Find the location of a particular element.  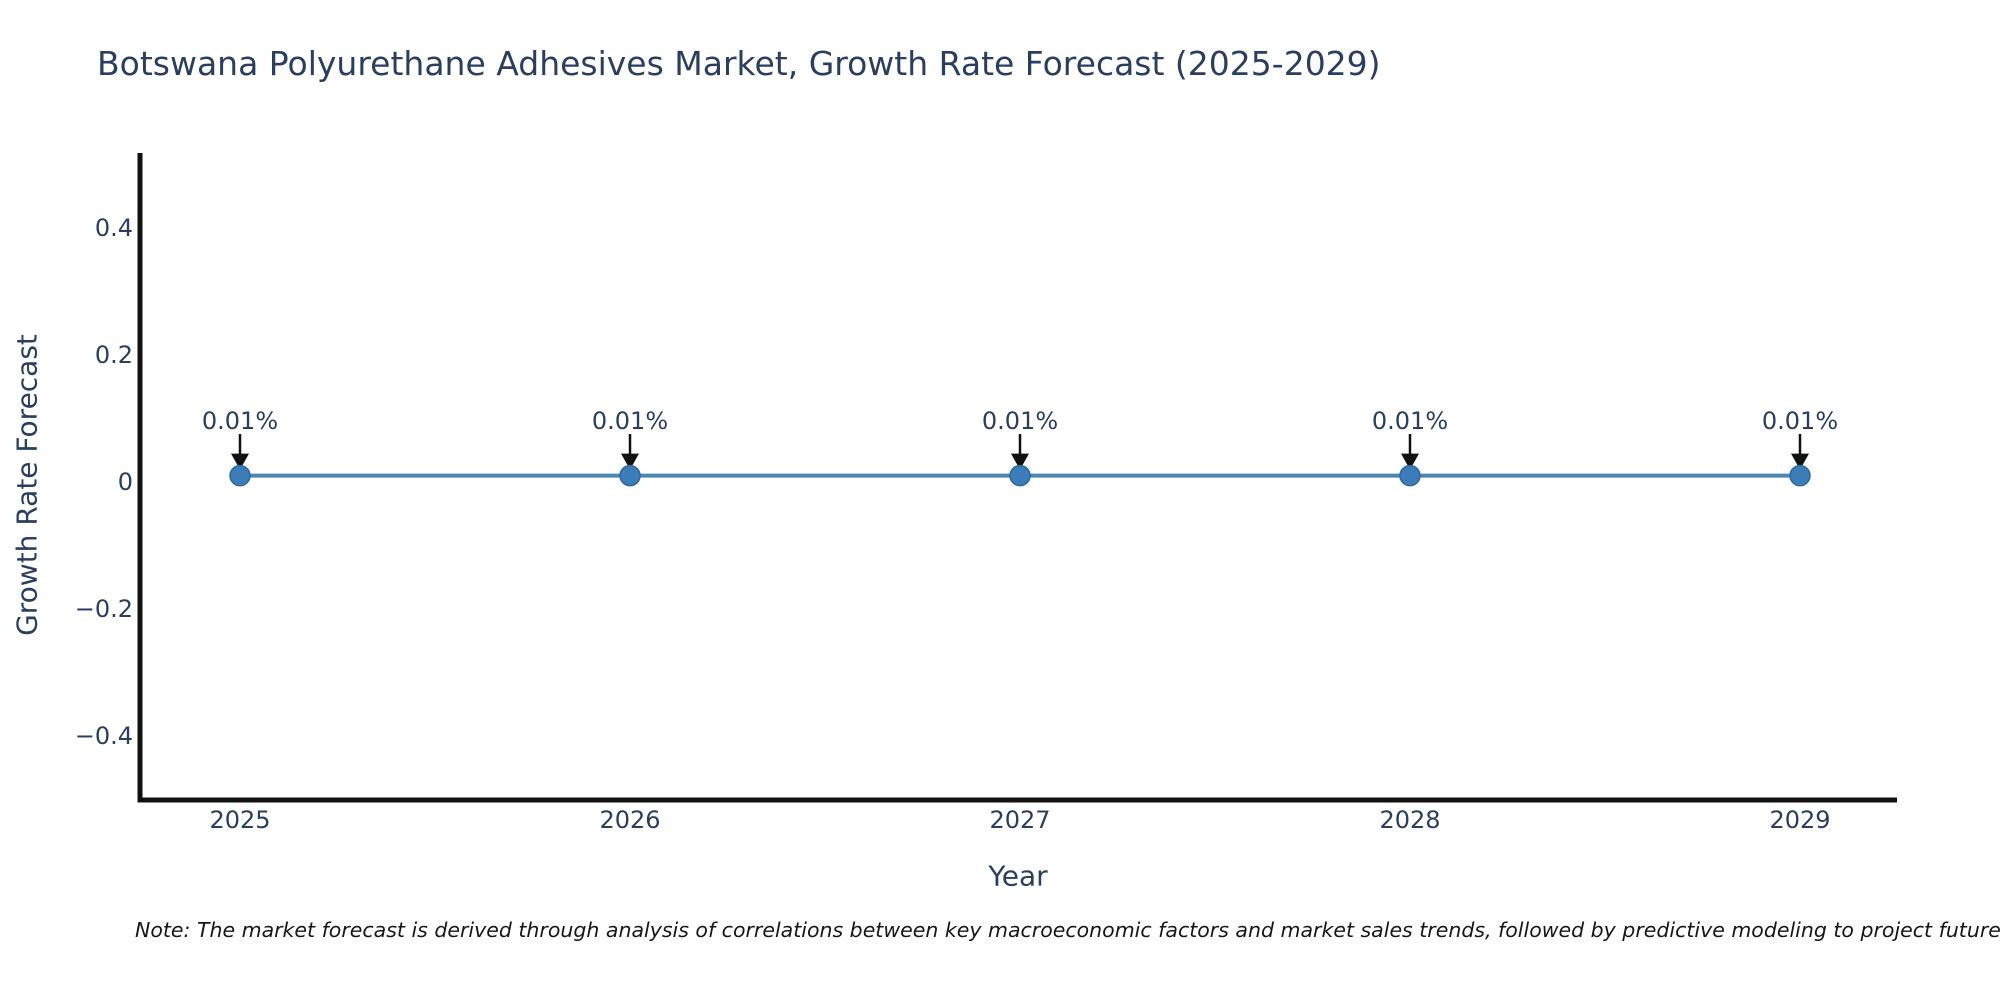

x-tick-label: 2025 is located at coordinates (240, 820).